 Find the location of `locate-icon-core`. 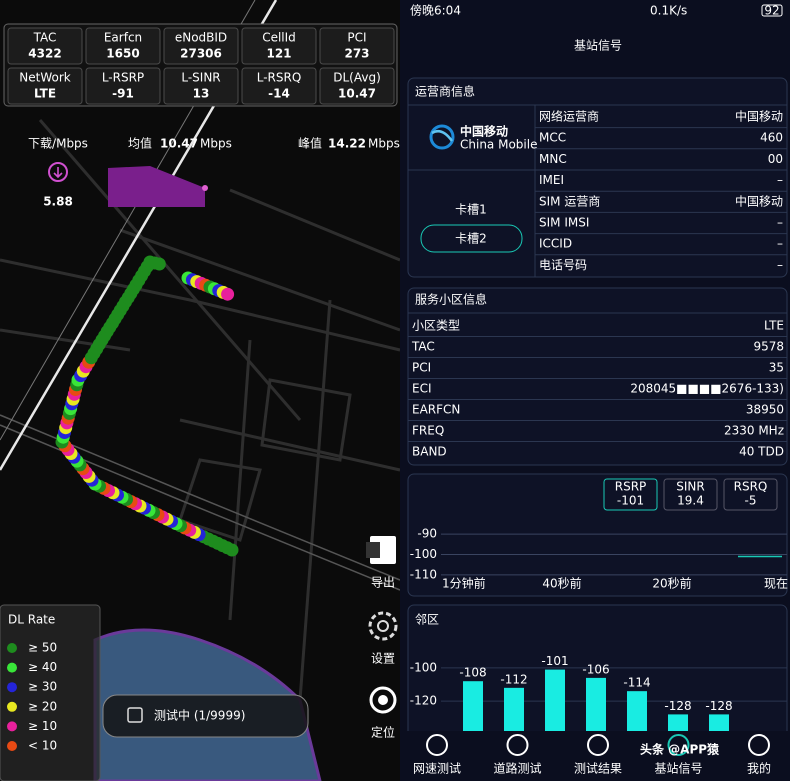

locate-icon-core is located at coordinates (383, 700).